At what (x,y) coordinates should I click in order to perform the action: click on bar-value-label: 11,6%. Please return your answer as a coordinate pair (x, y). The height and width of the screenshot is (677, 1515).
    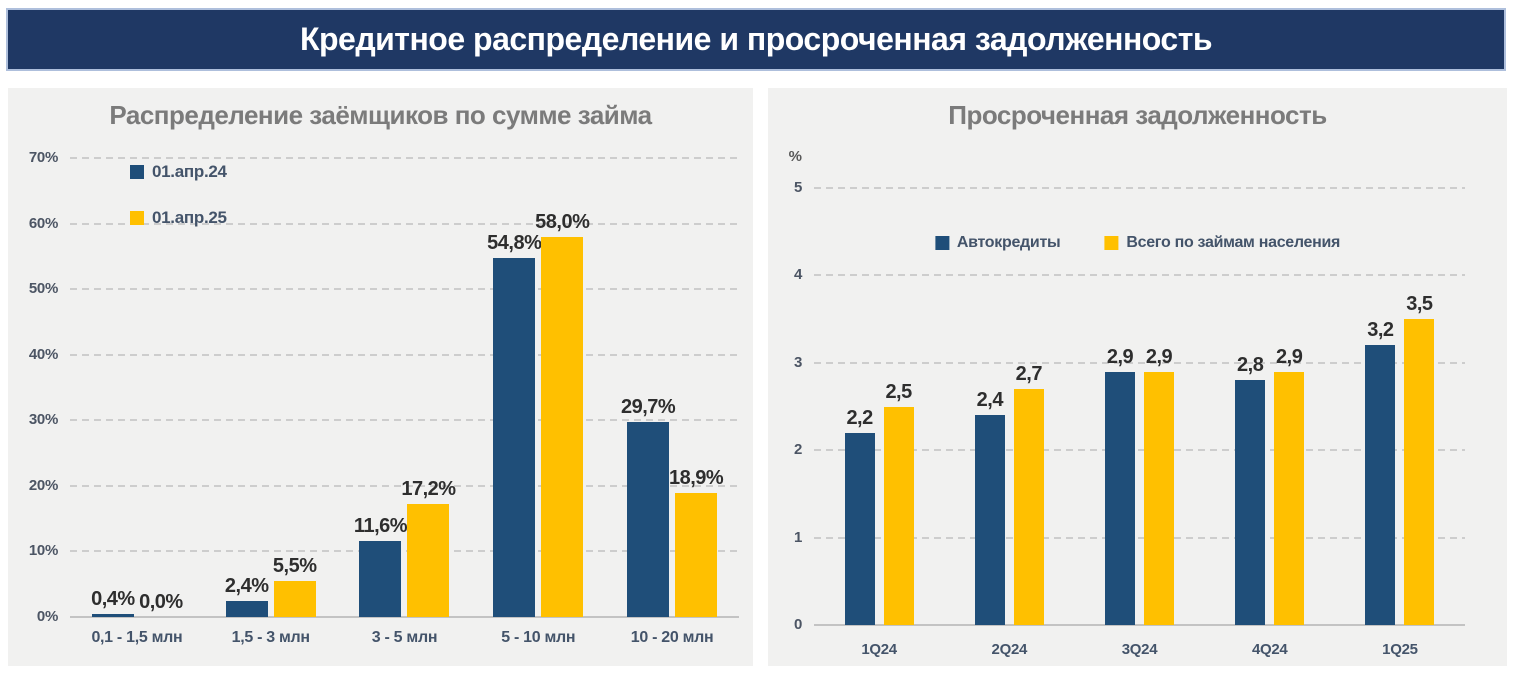
    Looking at the image, I should click on (380, 525).